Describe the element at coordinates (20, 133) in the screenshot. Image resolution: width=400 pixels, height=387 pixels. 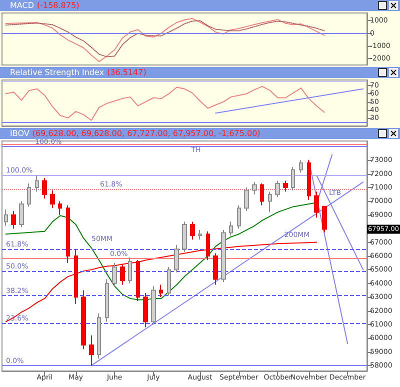
I see `chart-title: IBOV` at that location.